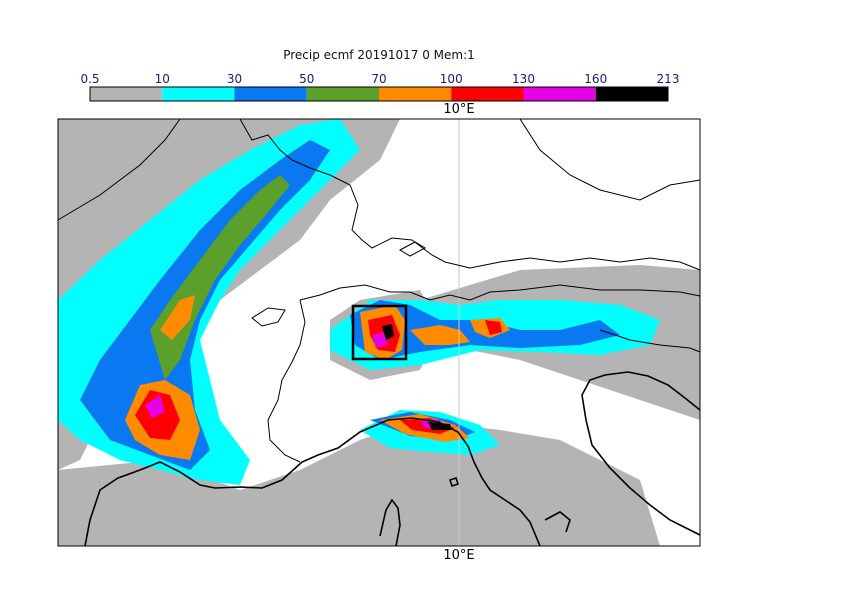 The height and width of the screenshot is (596, 842). Describe the element at coordinates (500, 292) in the screenshot. I see `border-alps` at that location.